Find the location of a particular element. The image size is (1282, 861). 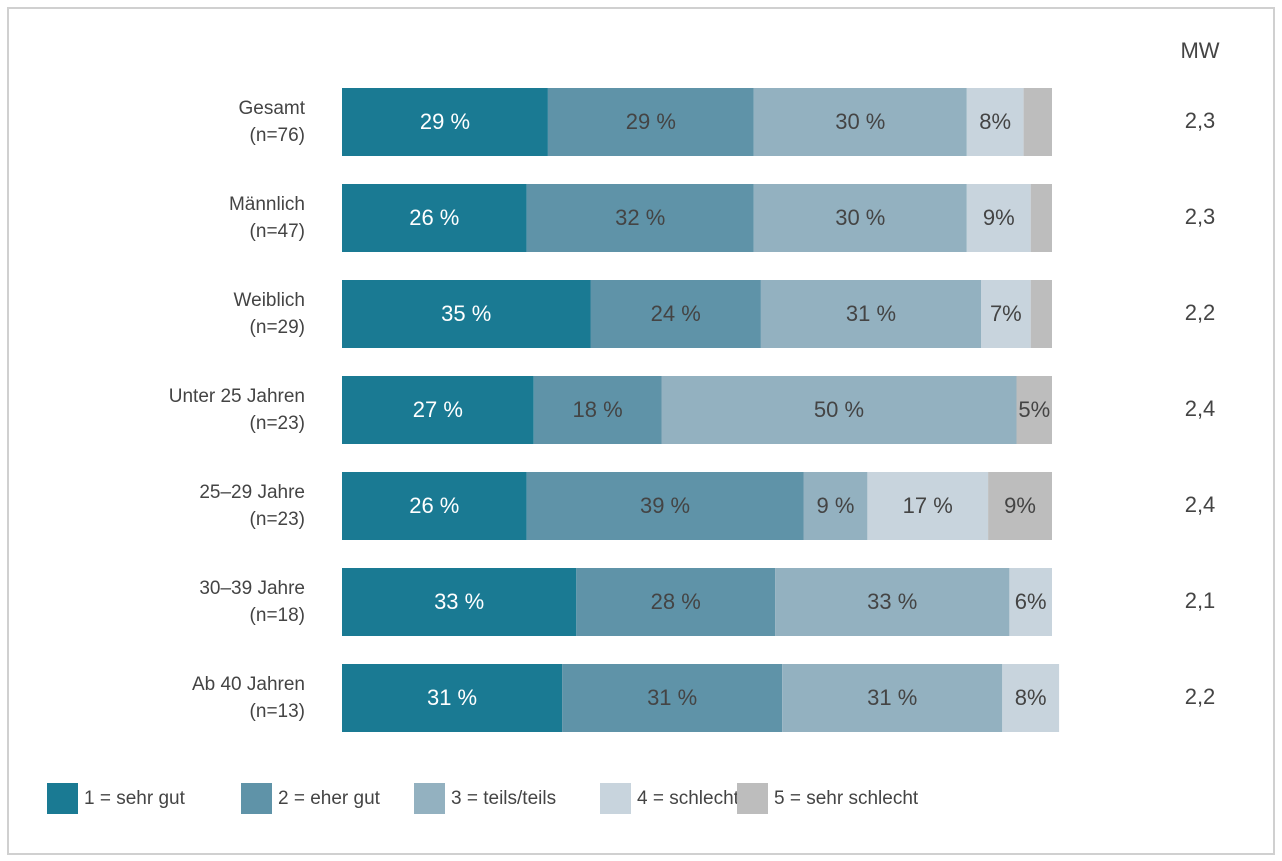

legend-label: 2 = eher gut is located at coordinates (329, 798).